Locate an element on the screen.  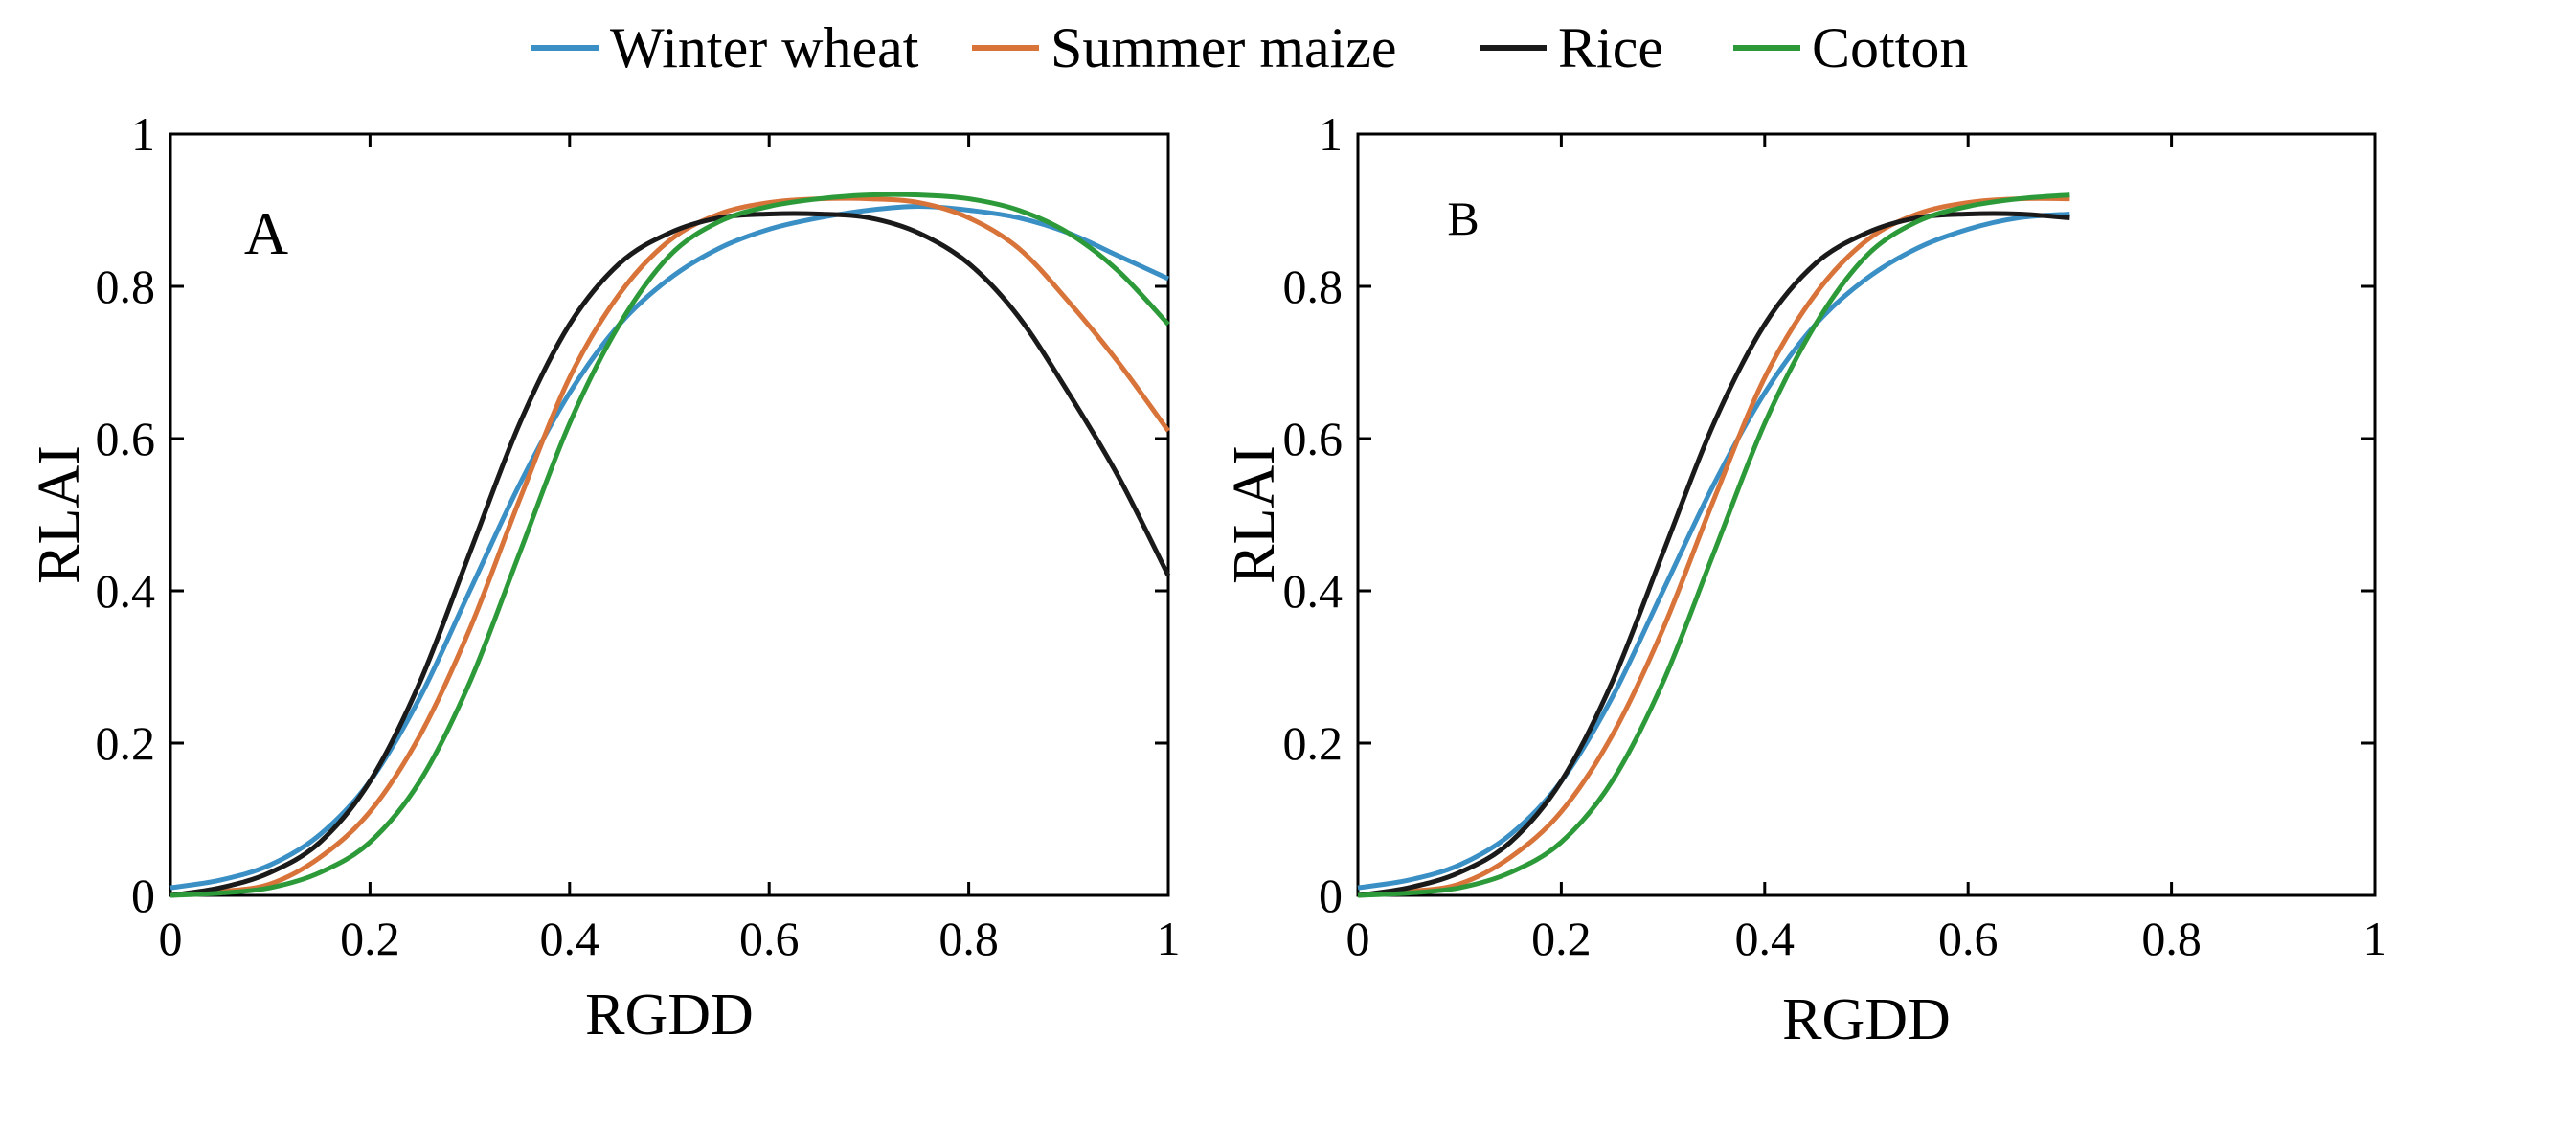
legend-item-cotton: Cotton is located at coordinates (1850, 48).